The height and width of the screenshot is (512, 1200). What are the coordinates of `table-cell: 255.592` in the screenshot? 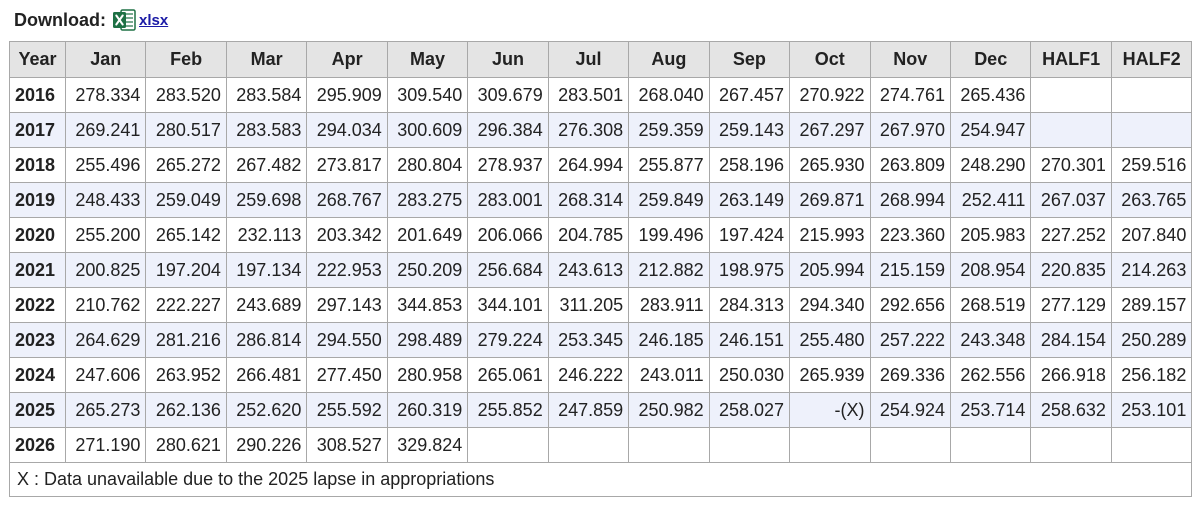 It's located at (347, 410).